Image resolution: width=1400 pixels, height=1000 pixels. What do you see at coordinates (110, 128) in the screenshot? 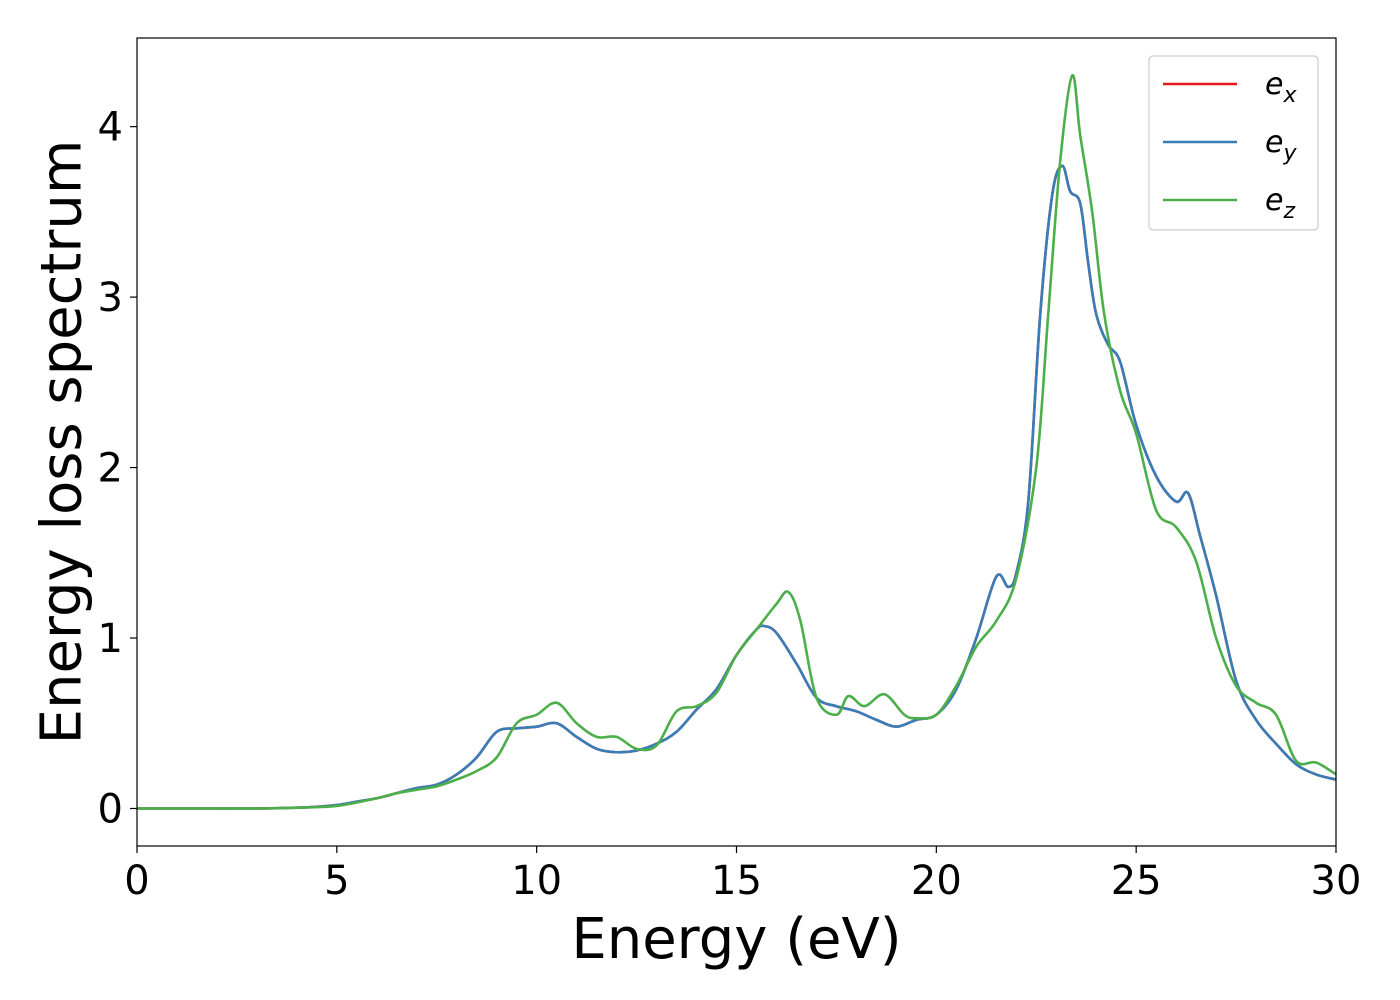
I see `y-tick-label: 4` at bounding box center [110, 128].